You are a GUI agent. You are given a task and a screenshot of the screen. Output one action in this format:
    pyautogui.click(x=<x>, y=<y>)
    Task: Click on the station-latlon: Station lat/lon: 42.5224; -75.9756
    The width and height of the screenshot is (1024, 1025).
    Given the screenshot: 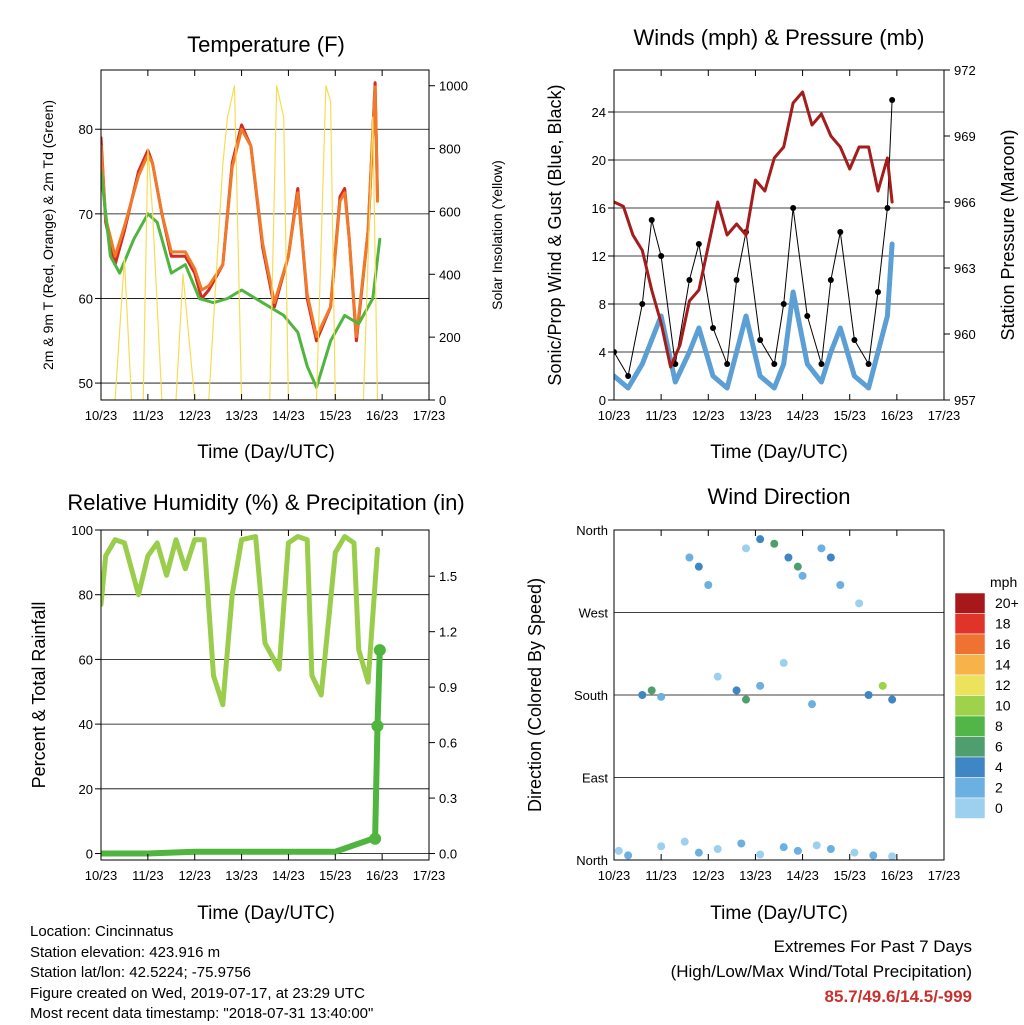 What is the action you would take?
    pyautogui.click(x=141, y=972)
    